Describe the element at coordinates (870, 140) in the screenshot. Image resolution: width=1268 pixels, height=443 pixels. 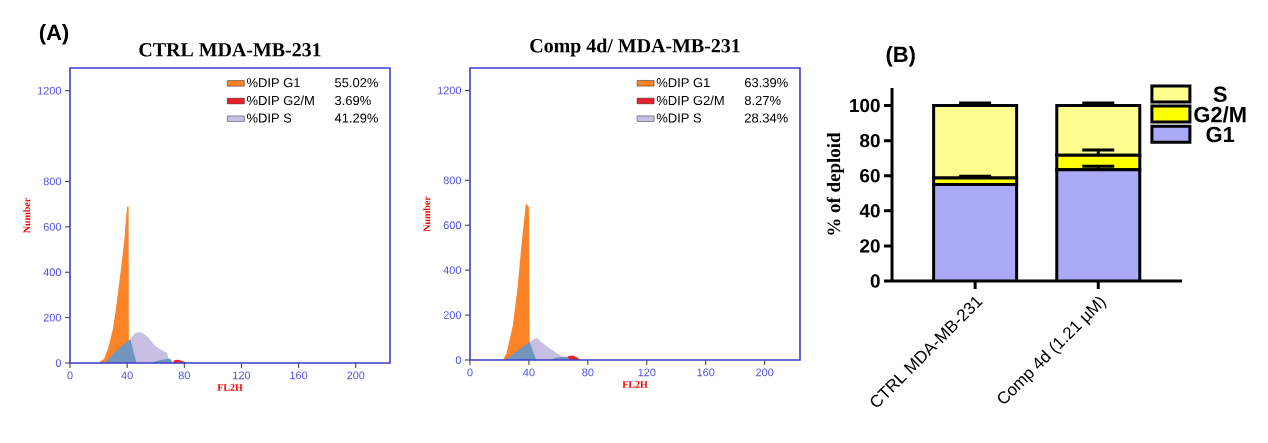
I see `y-tick-label: 80` at that location.